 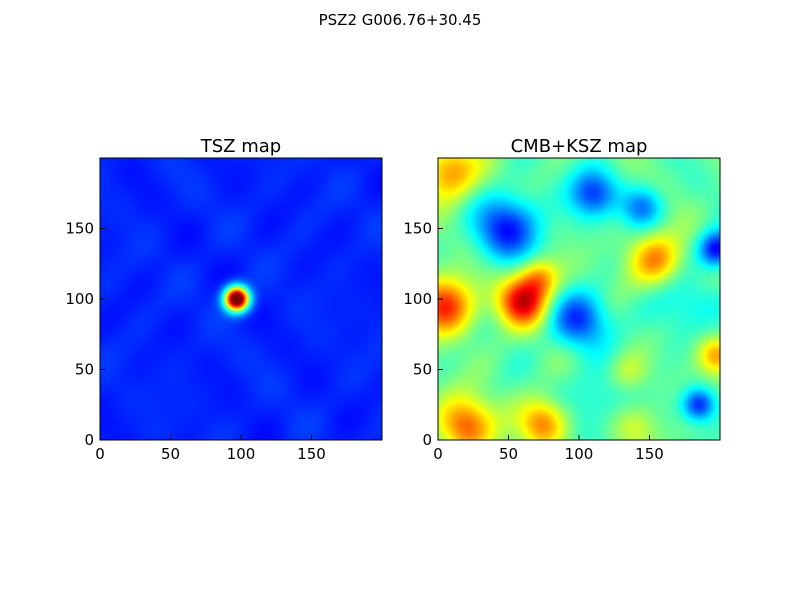 I want to click on tsz-y-tick-label: 0, so click(x=89, y=440).